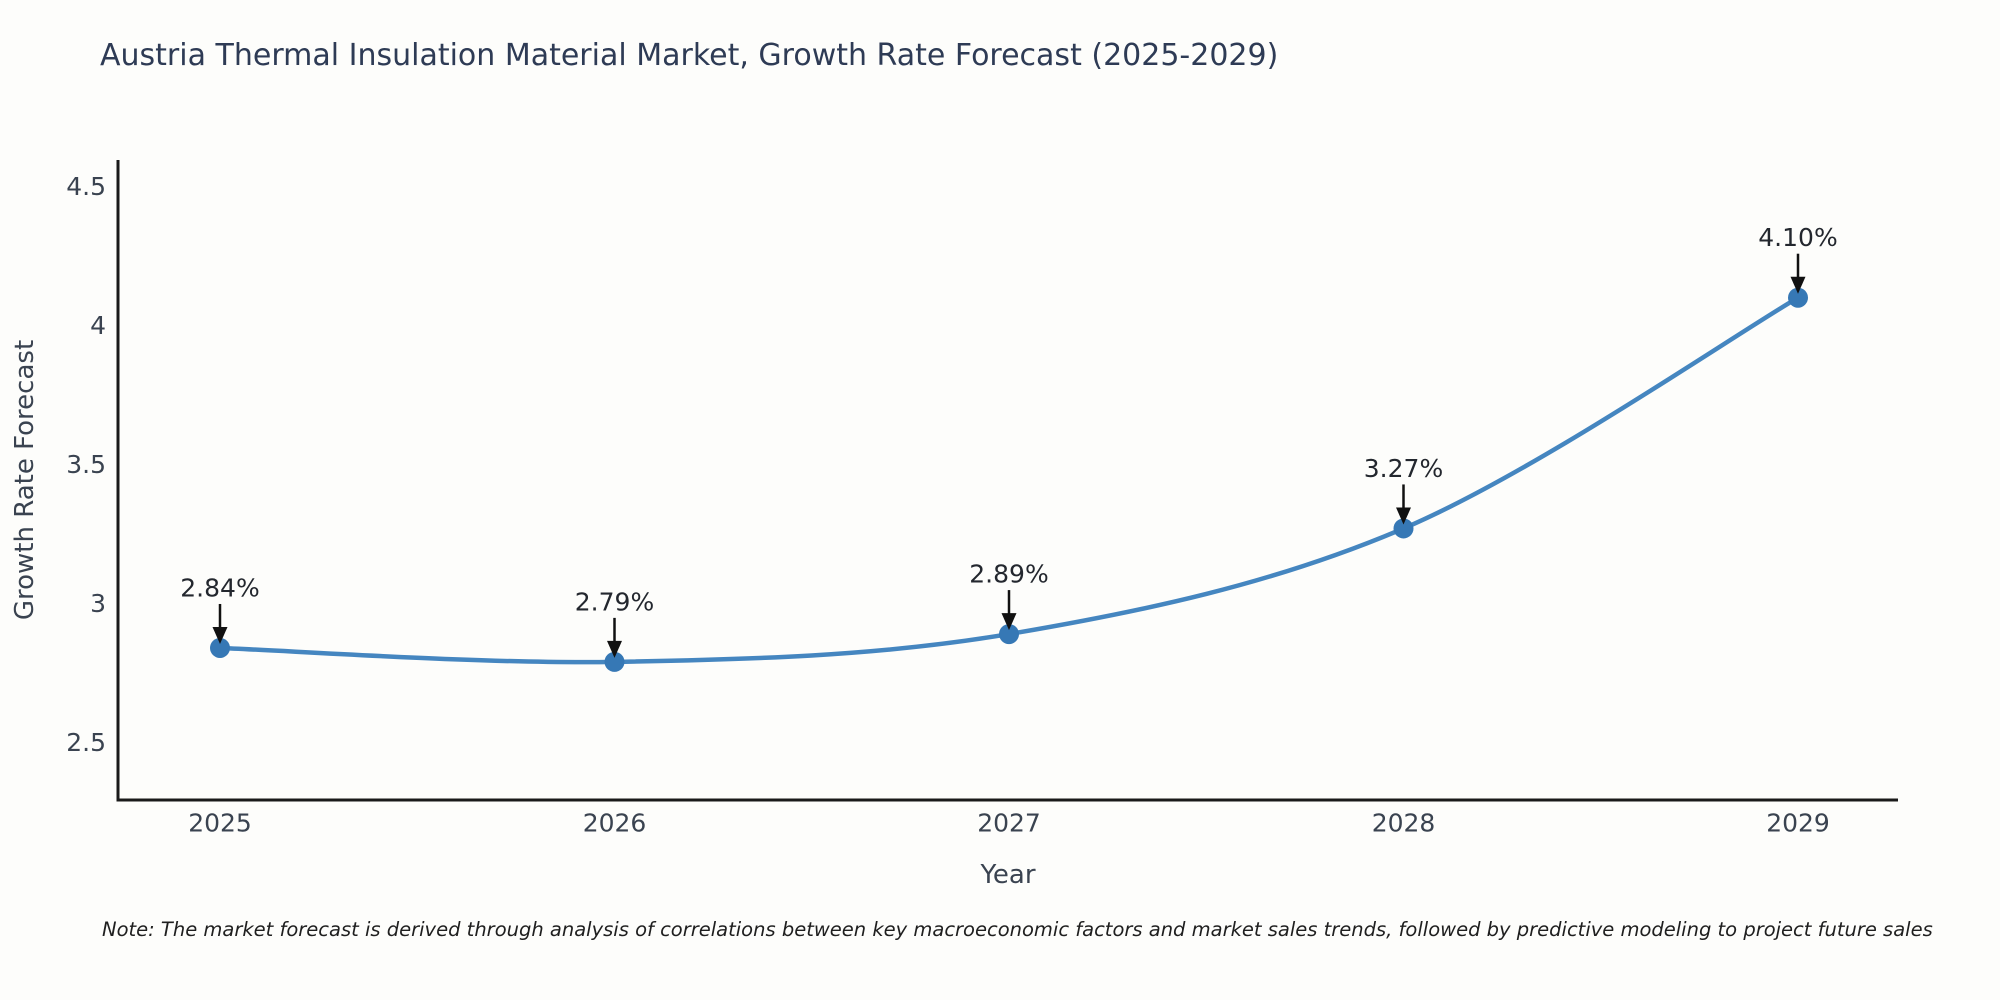  Describe the element at coordinates (1798, 823) in the screenshot. I see `x-tick-label: 2029` at that location.